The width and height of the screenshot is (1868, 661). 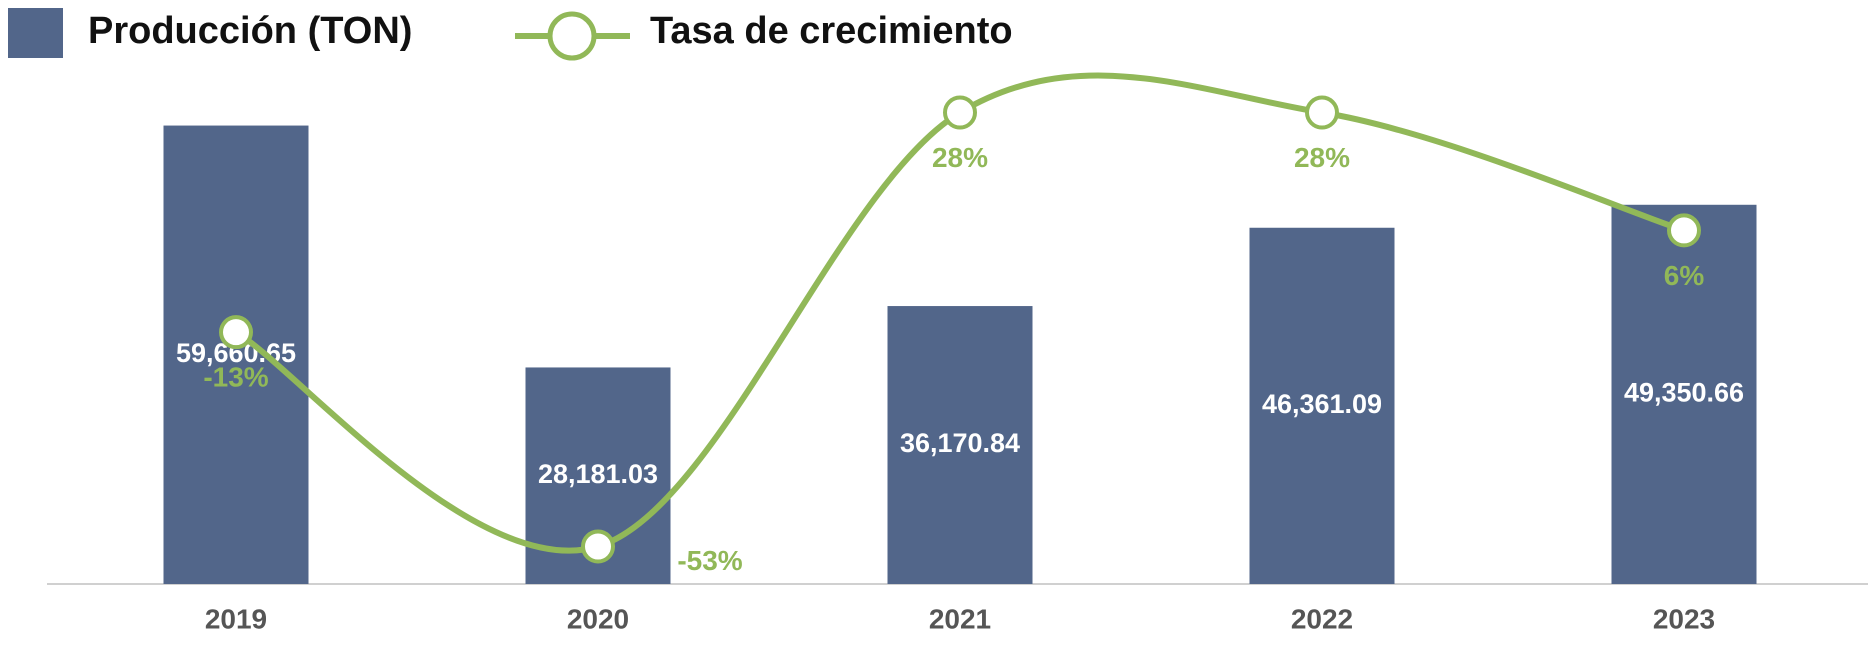 What do you see at coordinates (236, 618) in the screenshot?
I see `x-tick-label: 2019` at bounding box center [236, 618].